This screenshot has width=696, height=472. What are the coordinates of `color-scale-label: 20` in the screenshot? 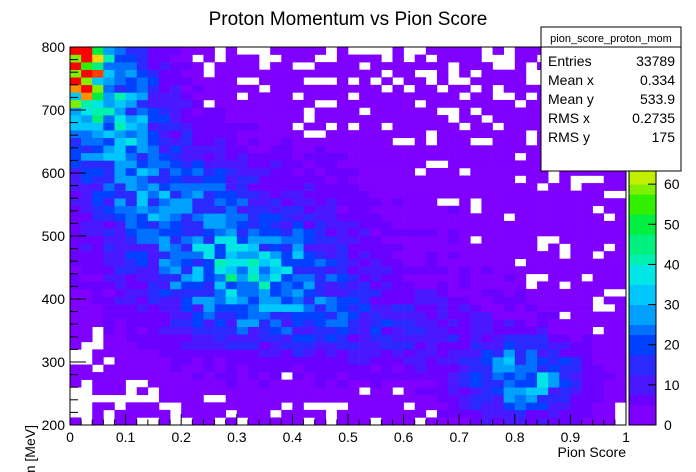 It's located at (672, 345).